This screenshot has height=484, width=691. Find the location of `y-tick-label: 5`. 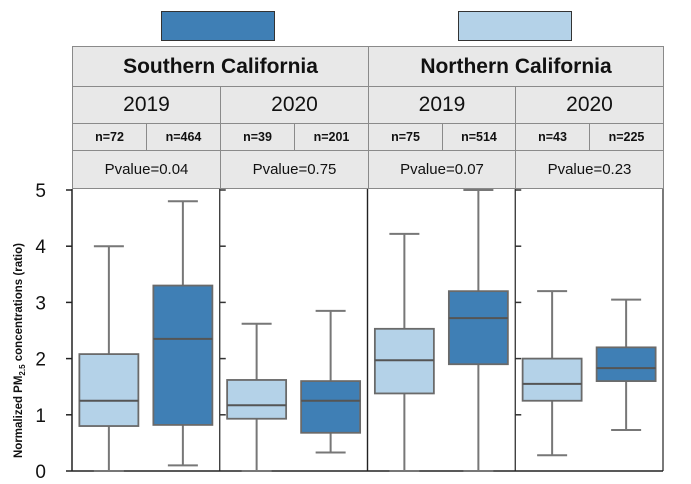

y-tick-label: 5 is located at coordinates (40, 191).